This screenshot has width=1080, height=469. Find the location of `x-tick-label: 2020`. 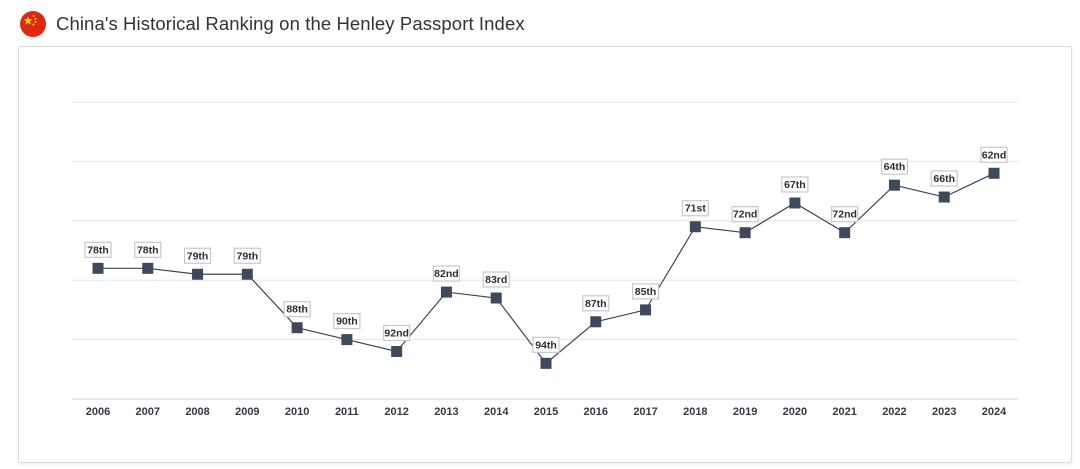

x-tick-label: 2020 is located at coordinates (795, 412).